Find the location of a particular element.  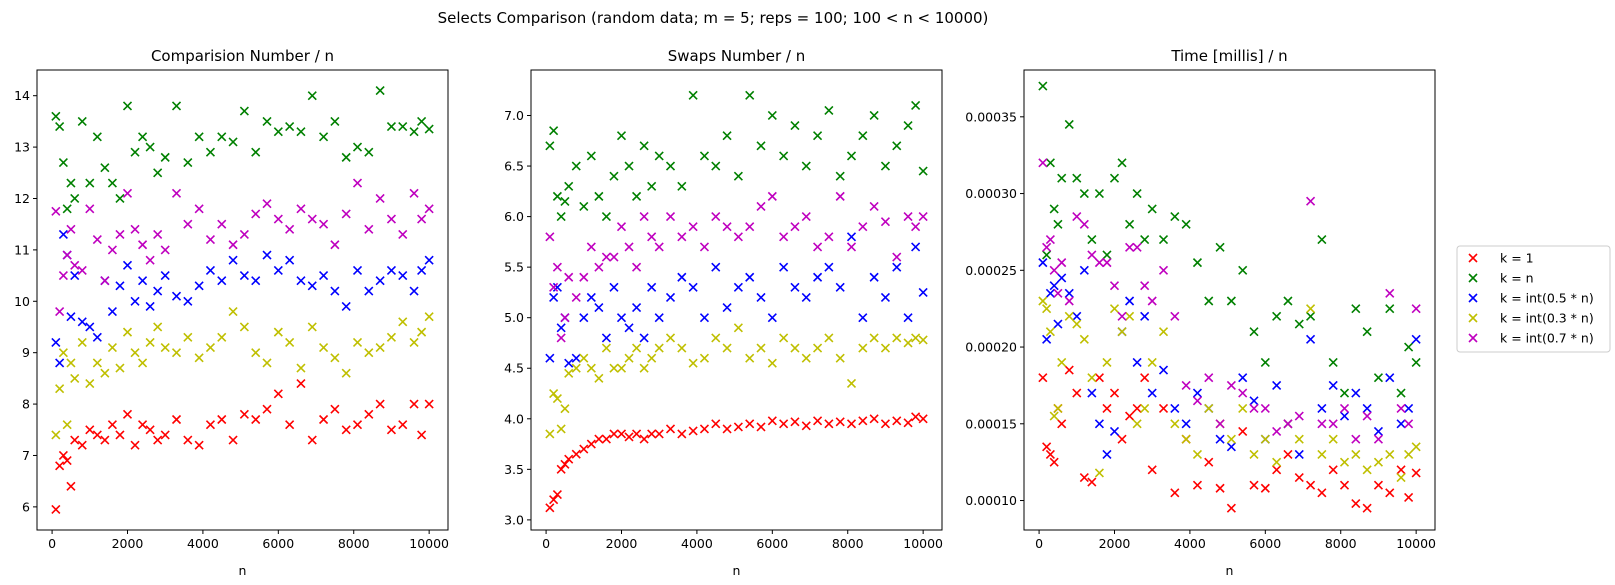

y-tick-label: 4.5 is located at coordinates (514, 368).